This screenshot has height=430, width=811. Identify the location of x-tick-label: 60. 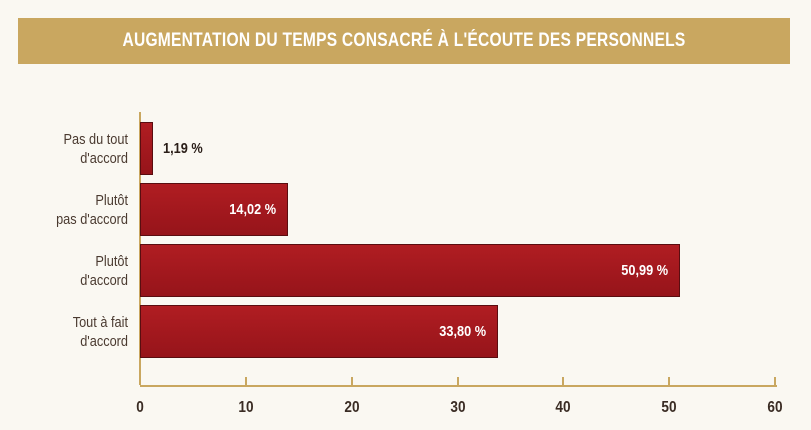
(775, 407).